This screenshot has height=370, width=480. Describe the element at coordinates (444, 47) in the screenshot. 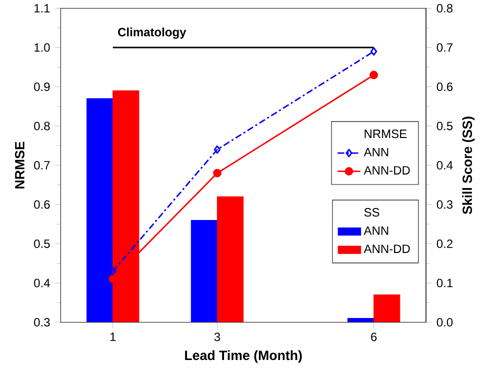

I see `y2-tick-label: 0.7` at that location.